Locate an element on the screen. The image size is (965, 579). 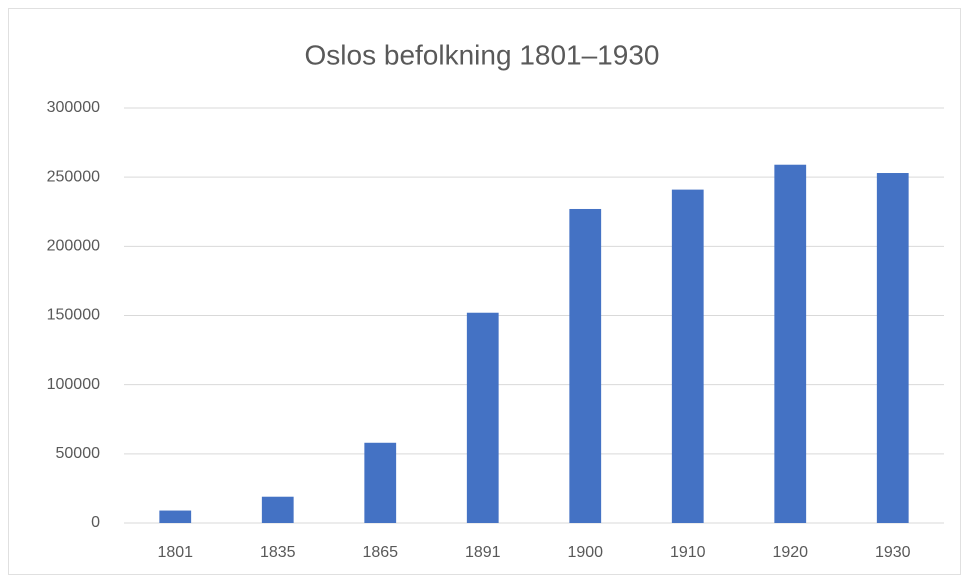
y-tick-label: 200000 is located at coordinates (73, 246).